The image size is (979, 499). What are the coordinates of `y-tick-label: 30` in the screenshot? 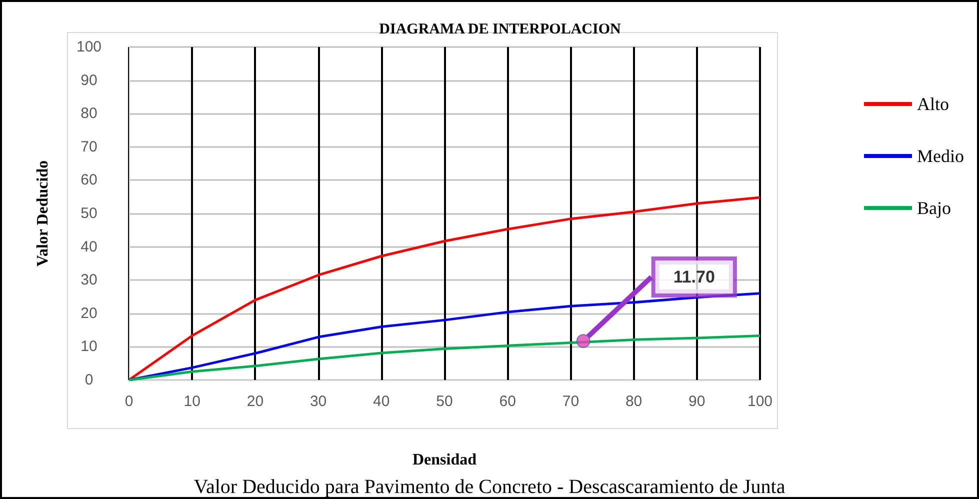 It's located at (89, 280).